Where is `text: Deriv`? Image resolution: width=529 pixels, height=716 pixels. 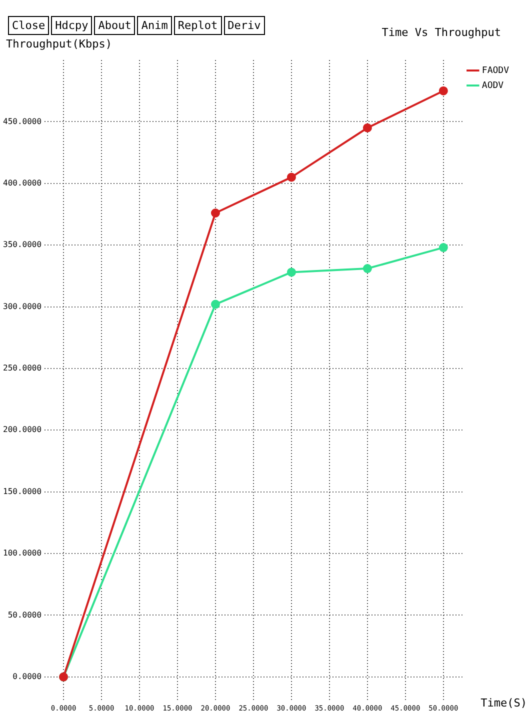 text: Deriv is located at coordinates (244, 25).